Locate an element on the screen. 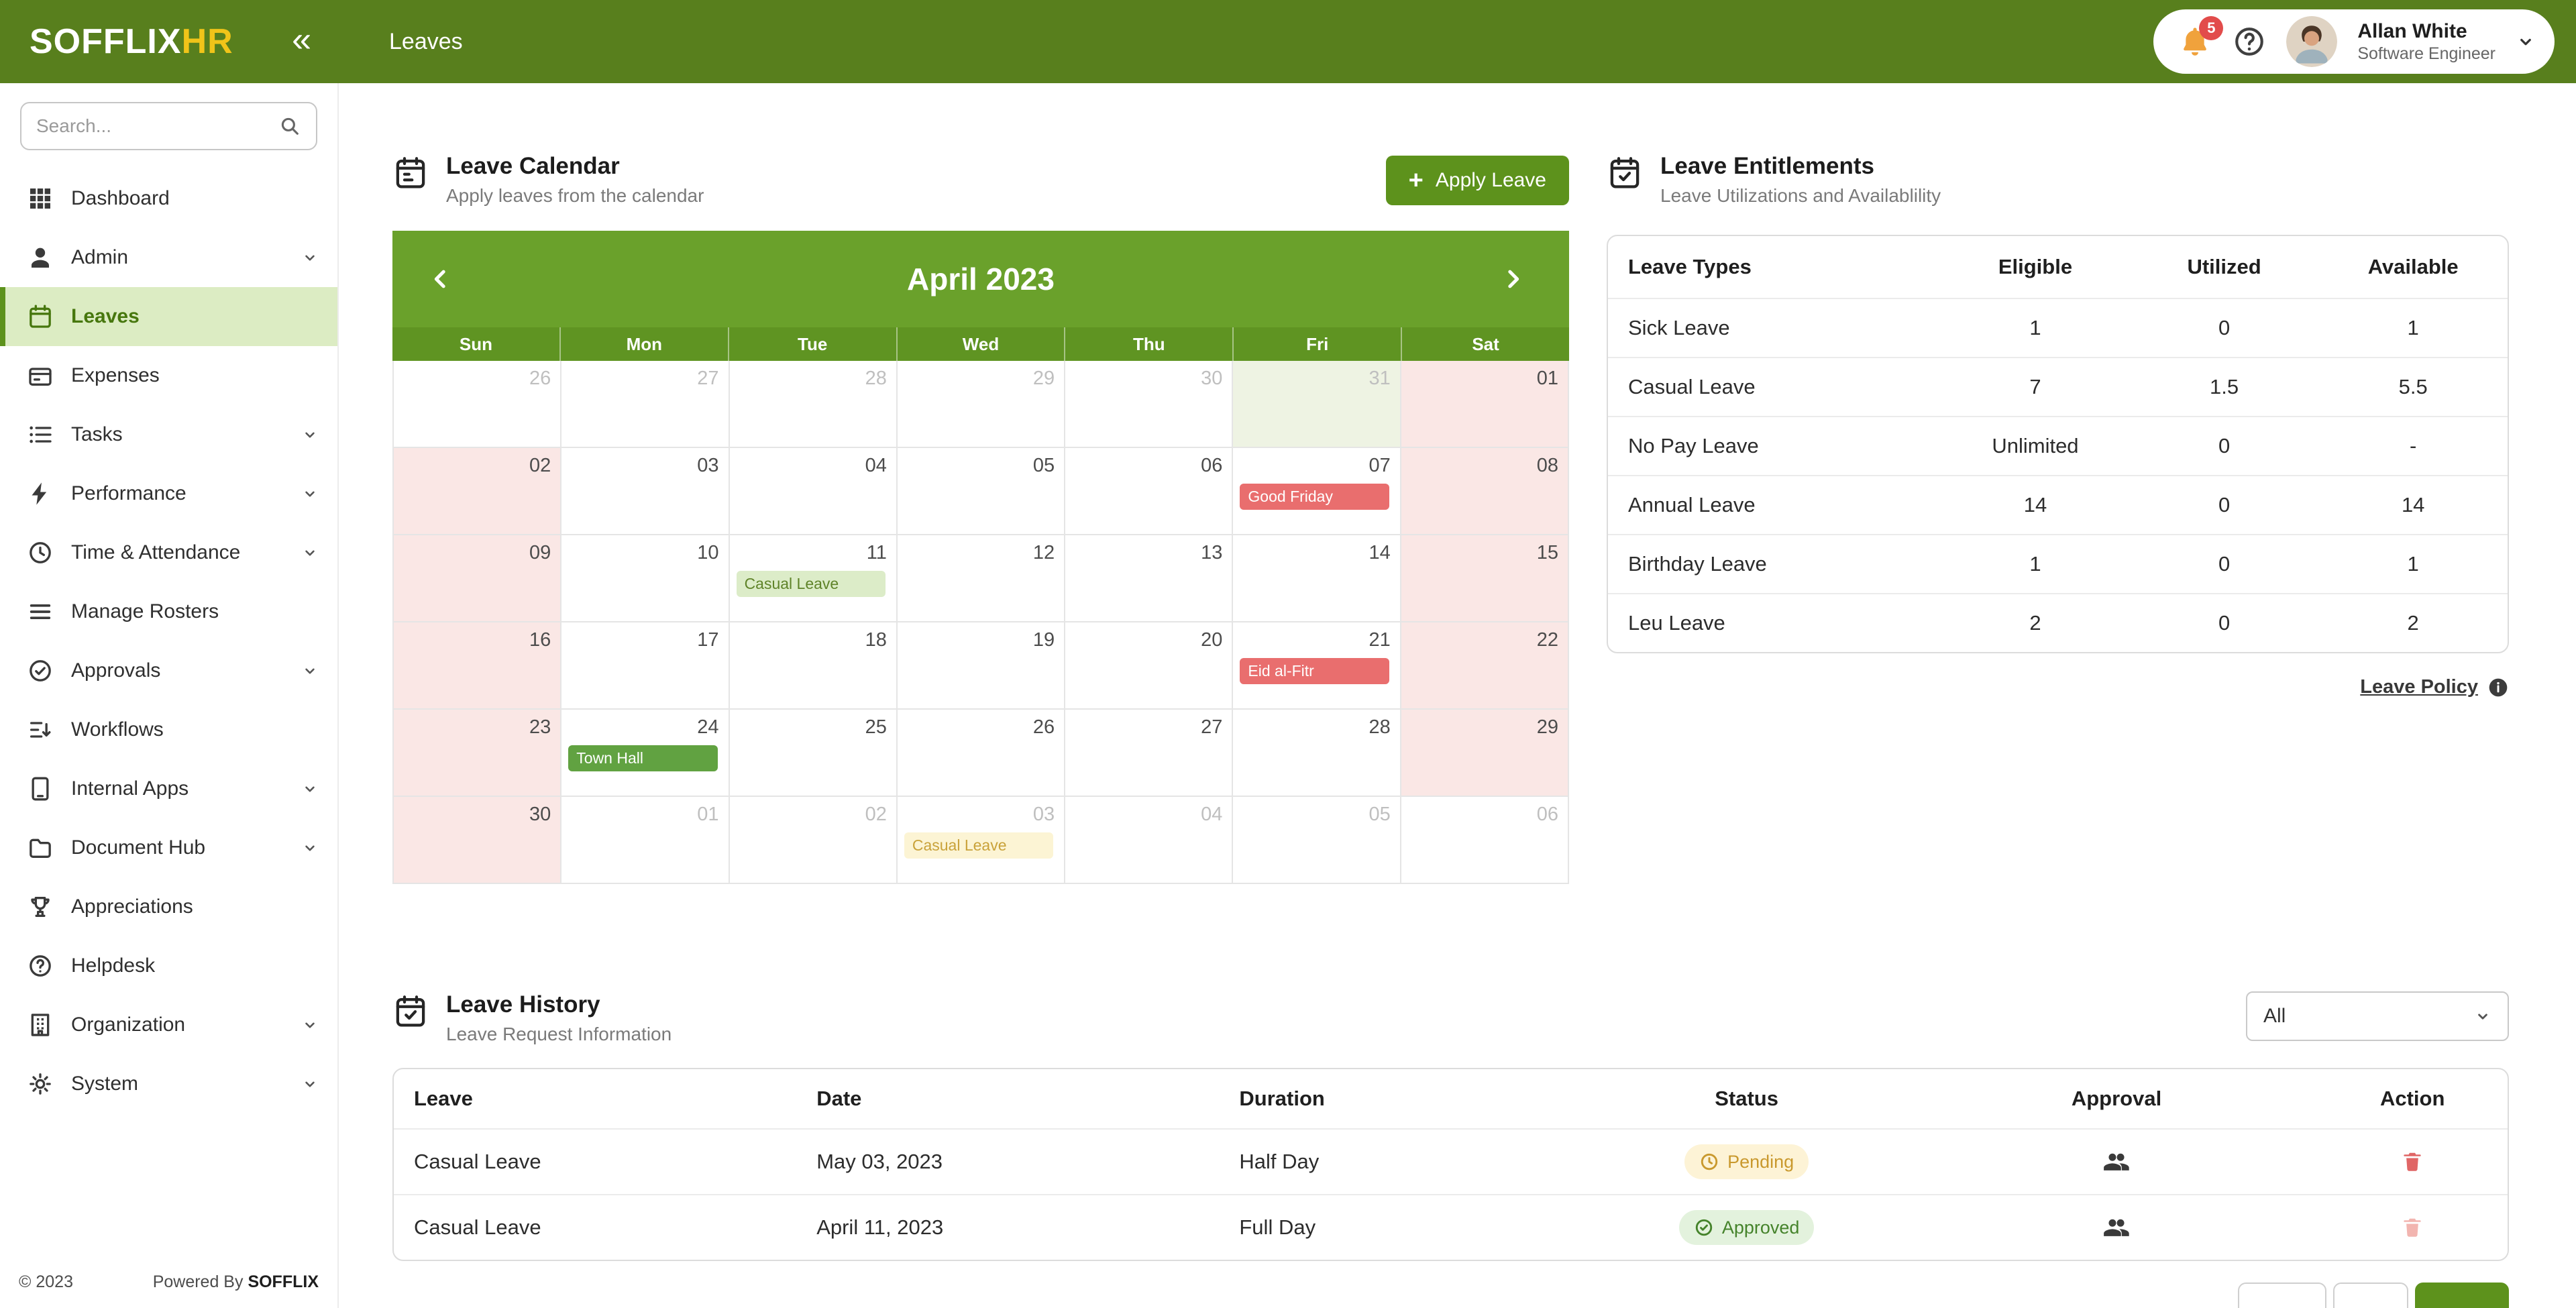 Image resolution: width=2576 pixels, height=1308 pixels. calendar-event: Good Friday is located at coordinates (1314, 497).